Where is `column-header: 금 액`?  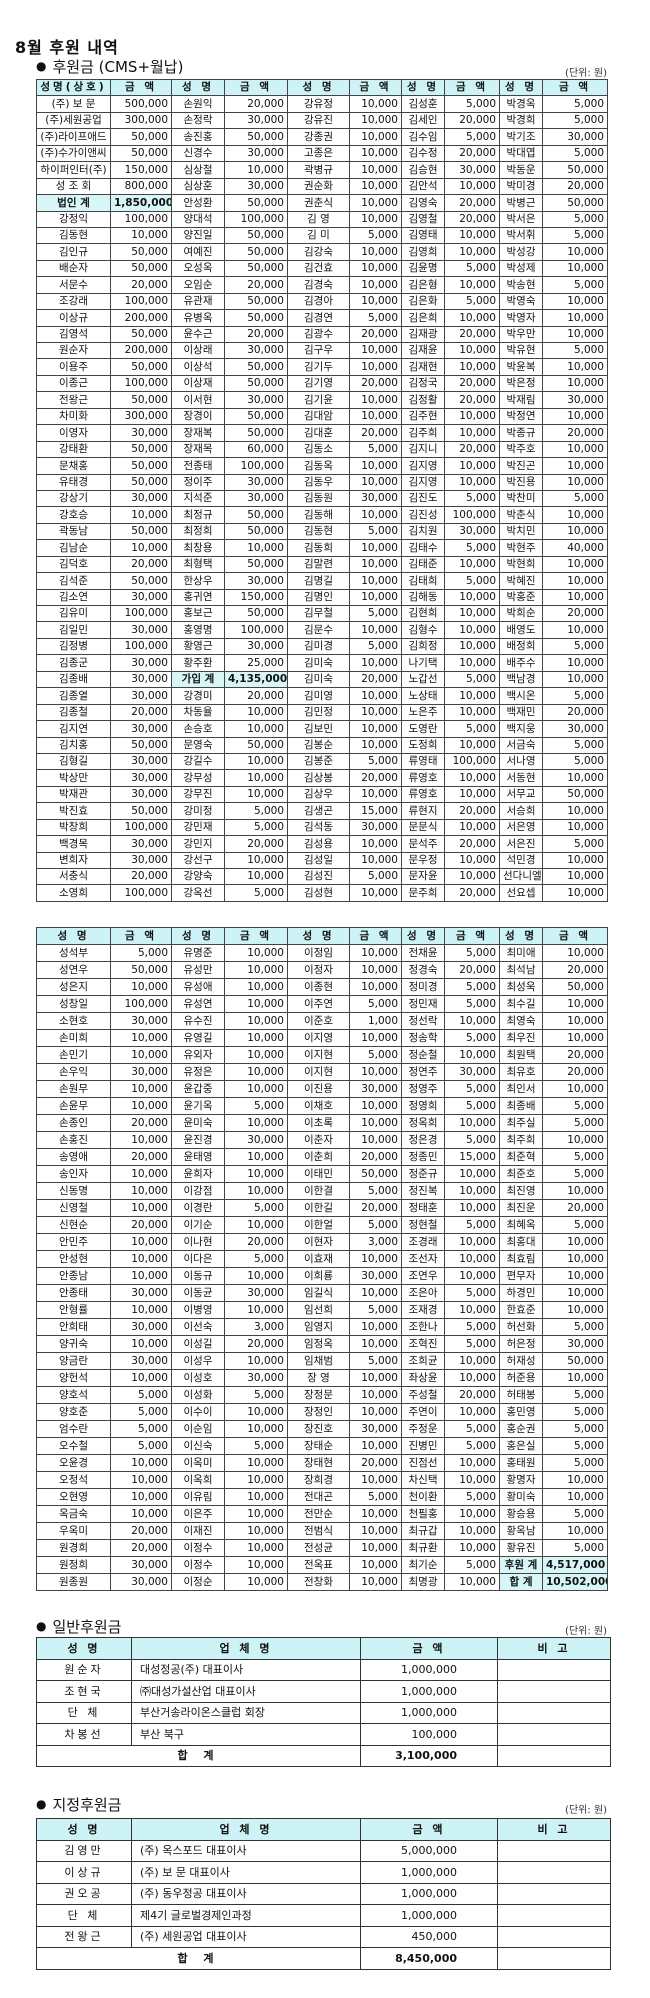 column-header: 금 액 is located at coordinates (256, 936).